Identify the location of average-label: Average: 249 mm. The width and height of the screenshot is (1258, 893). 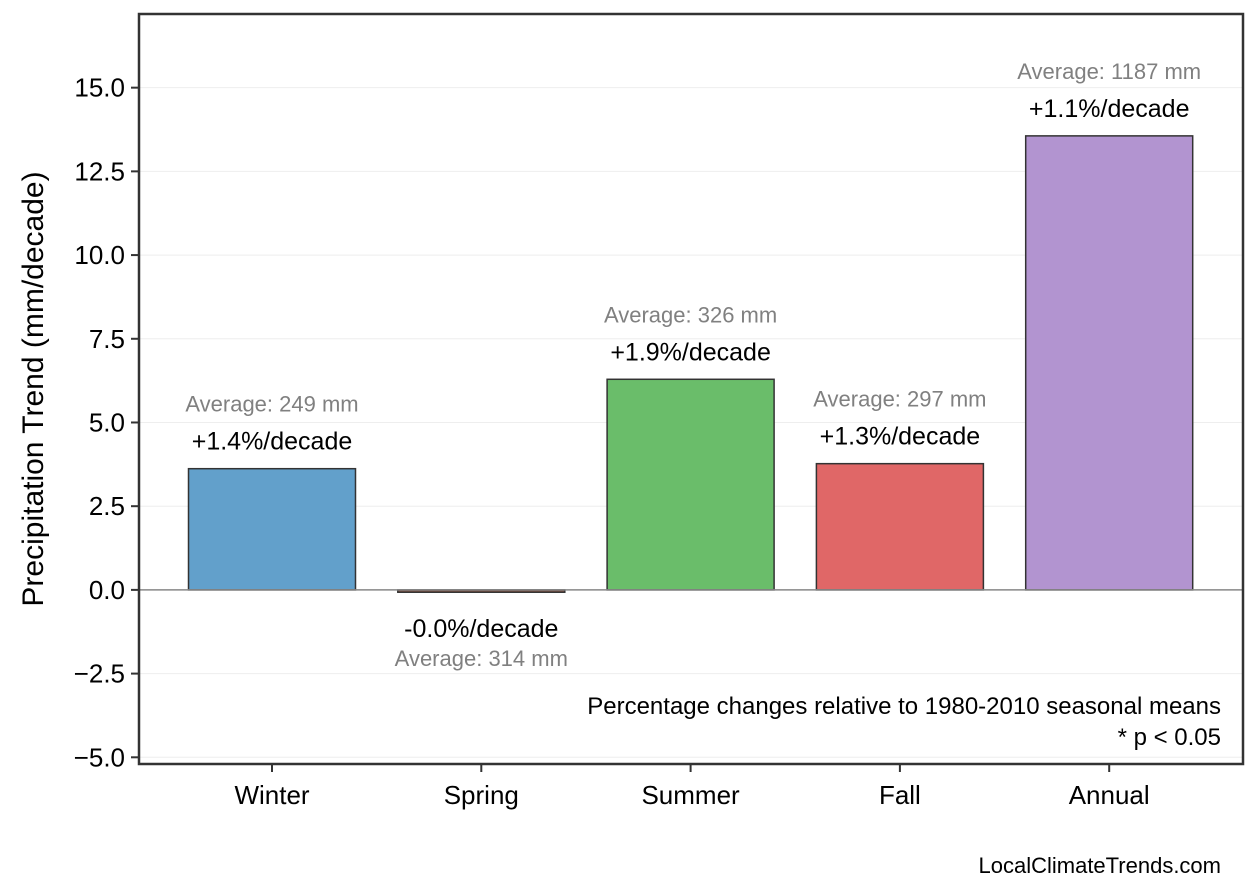
(271, 404).